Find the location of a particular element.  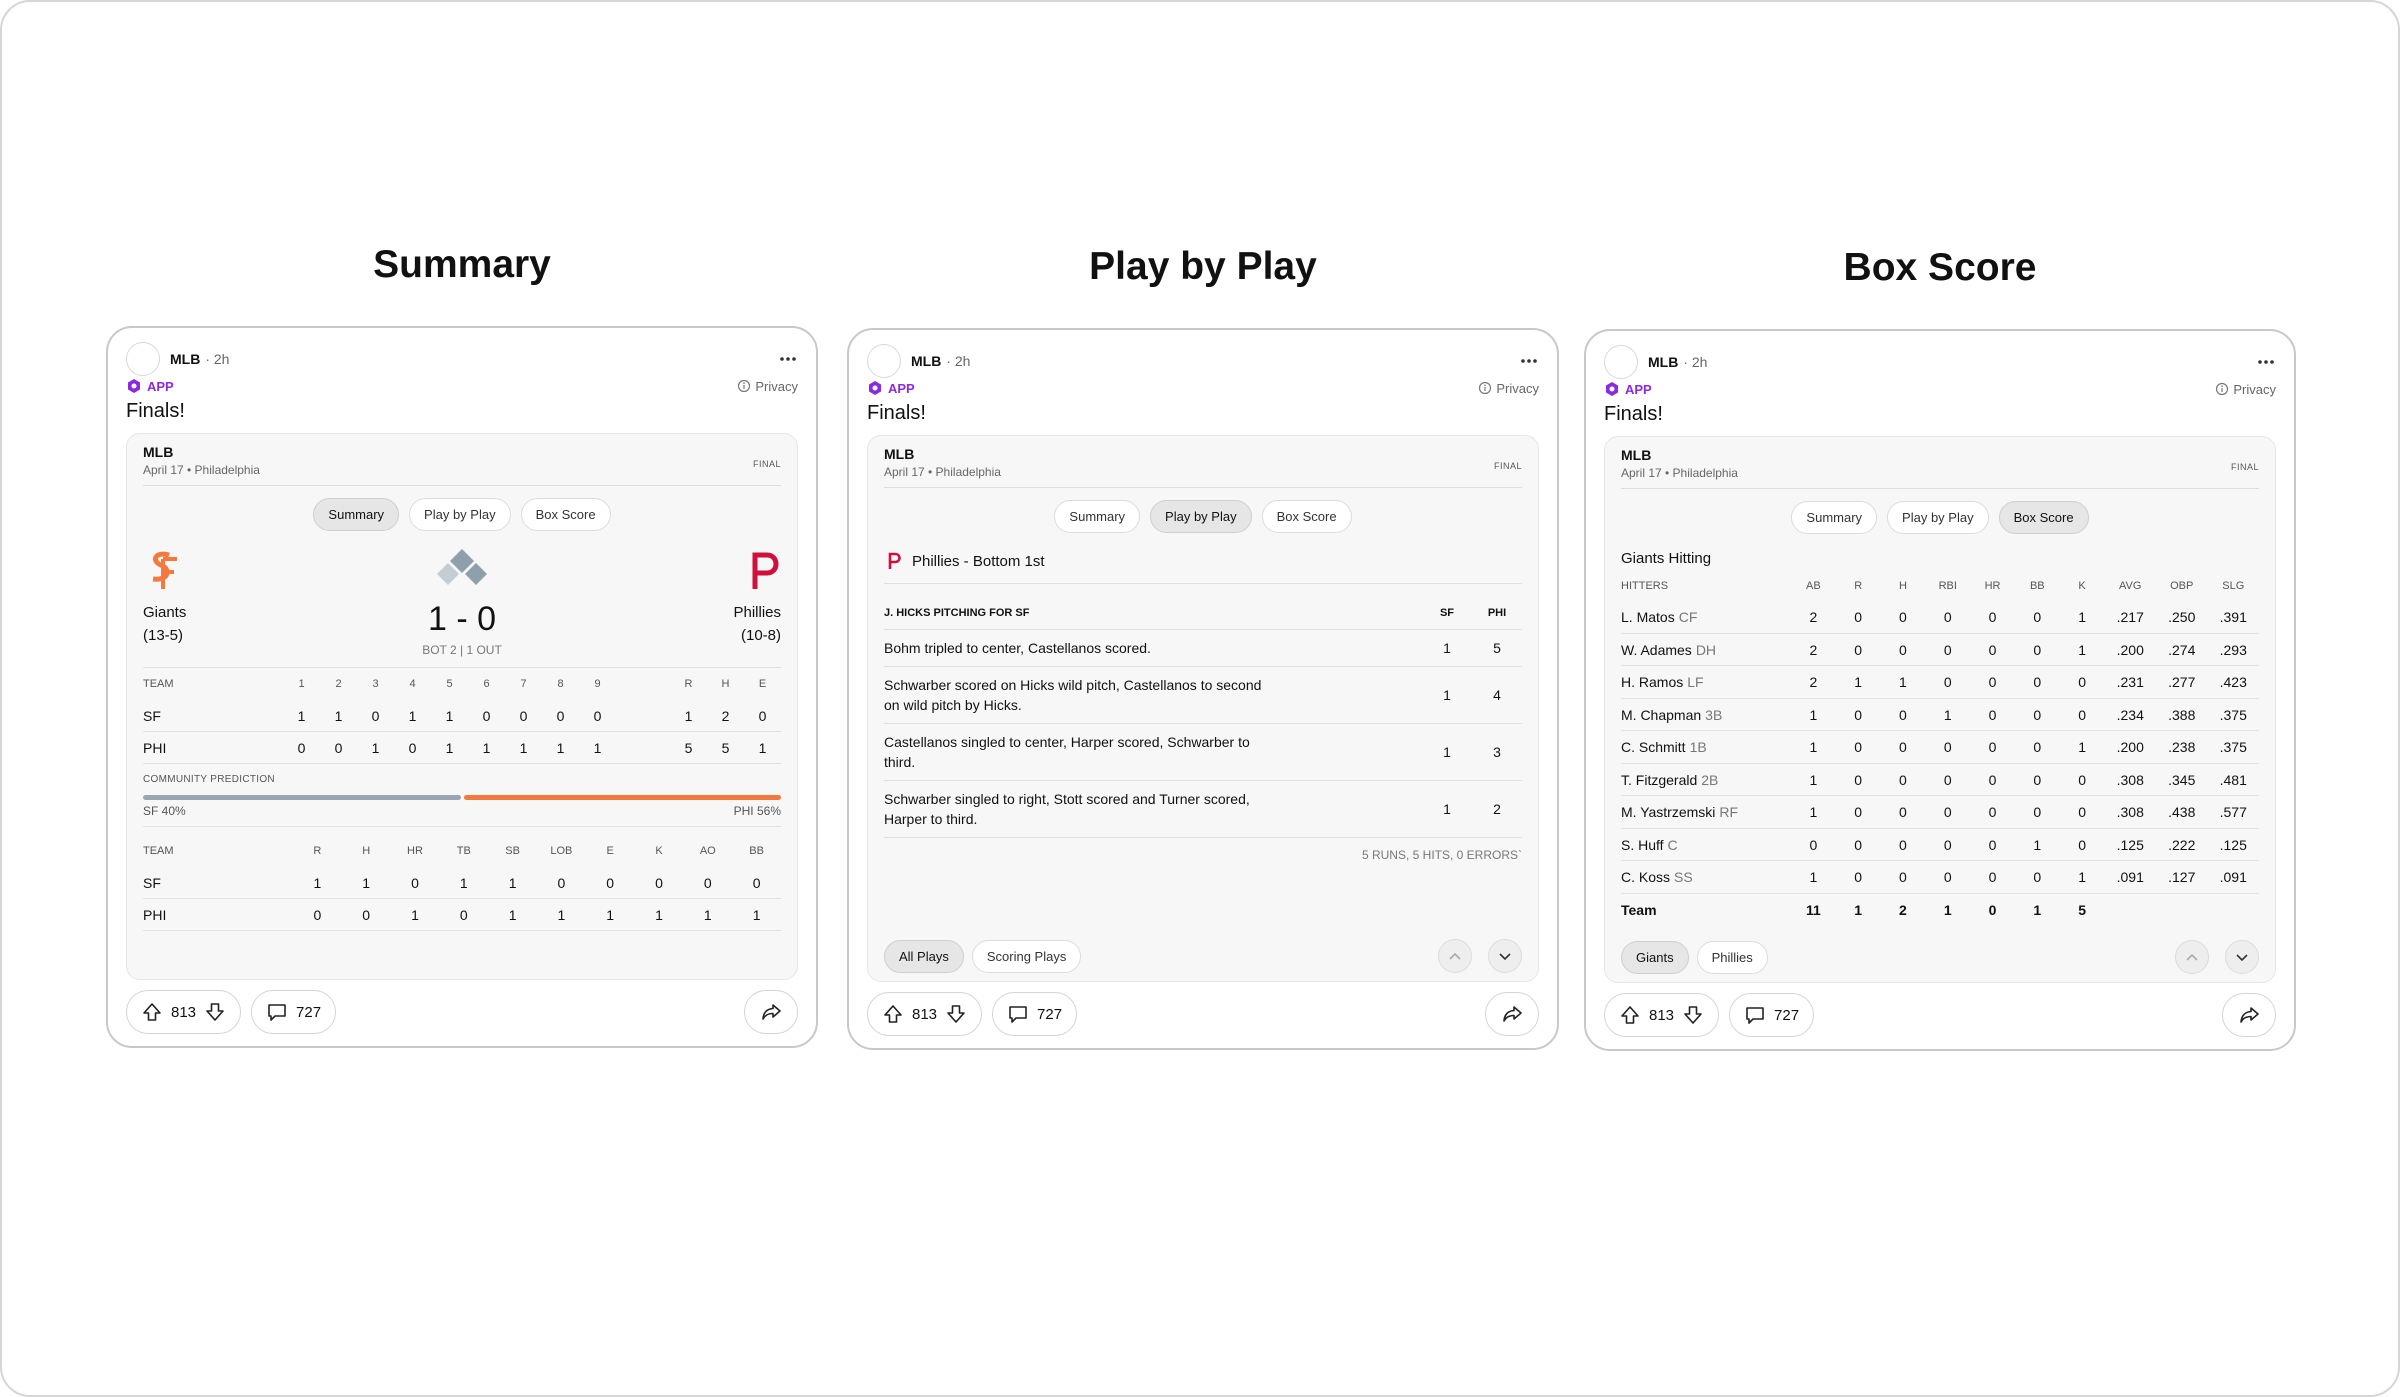

prediction-bar is located at coordinates (462, 797).